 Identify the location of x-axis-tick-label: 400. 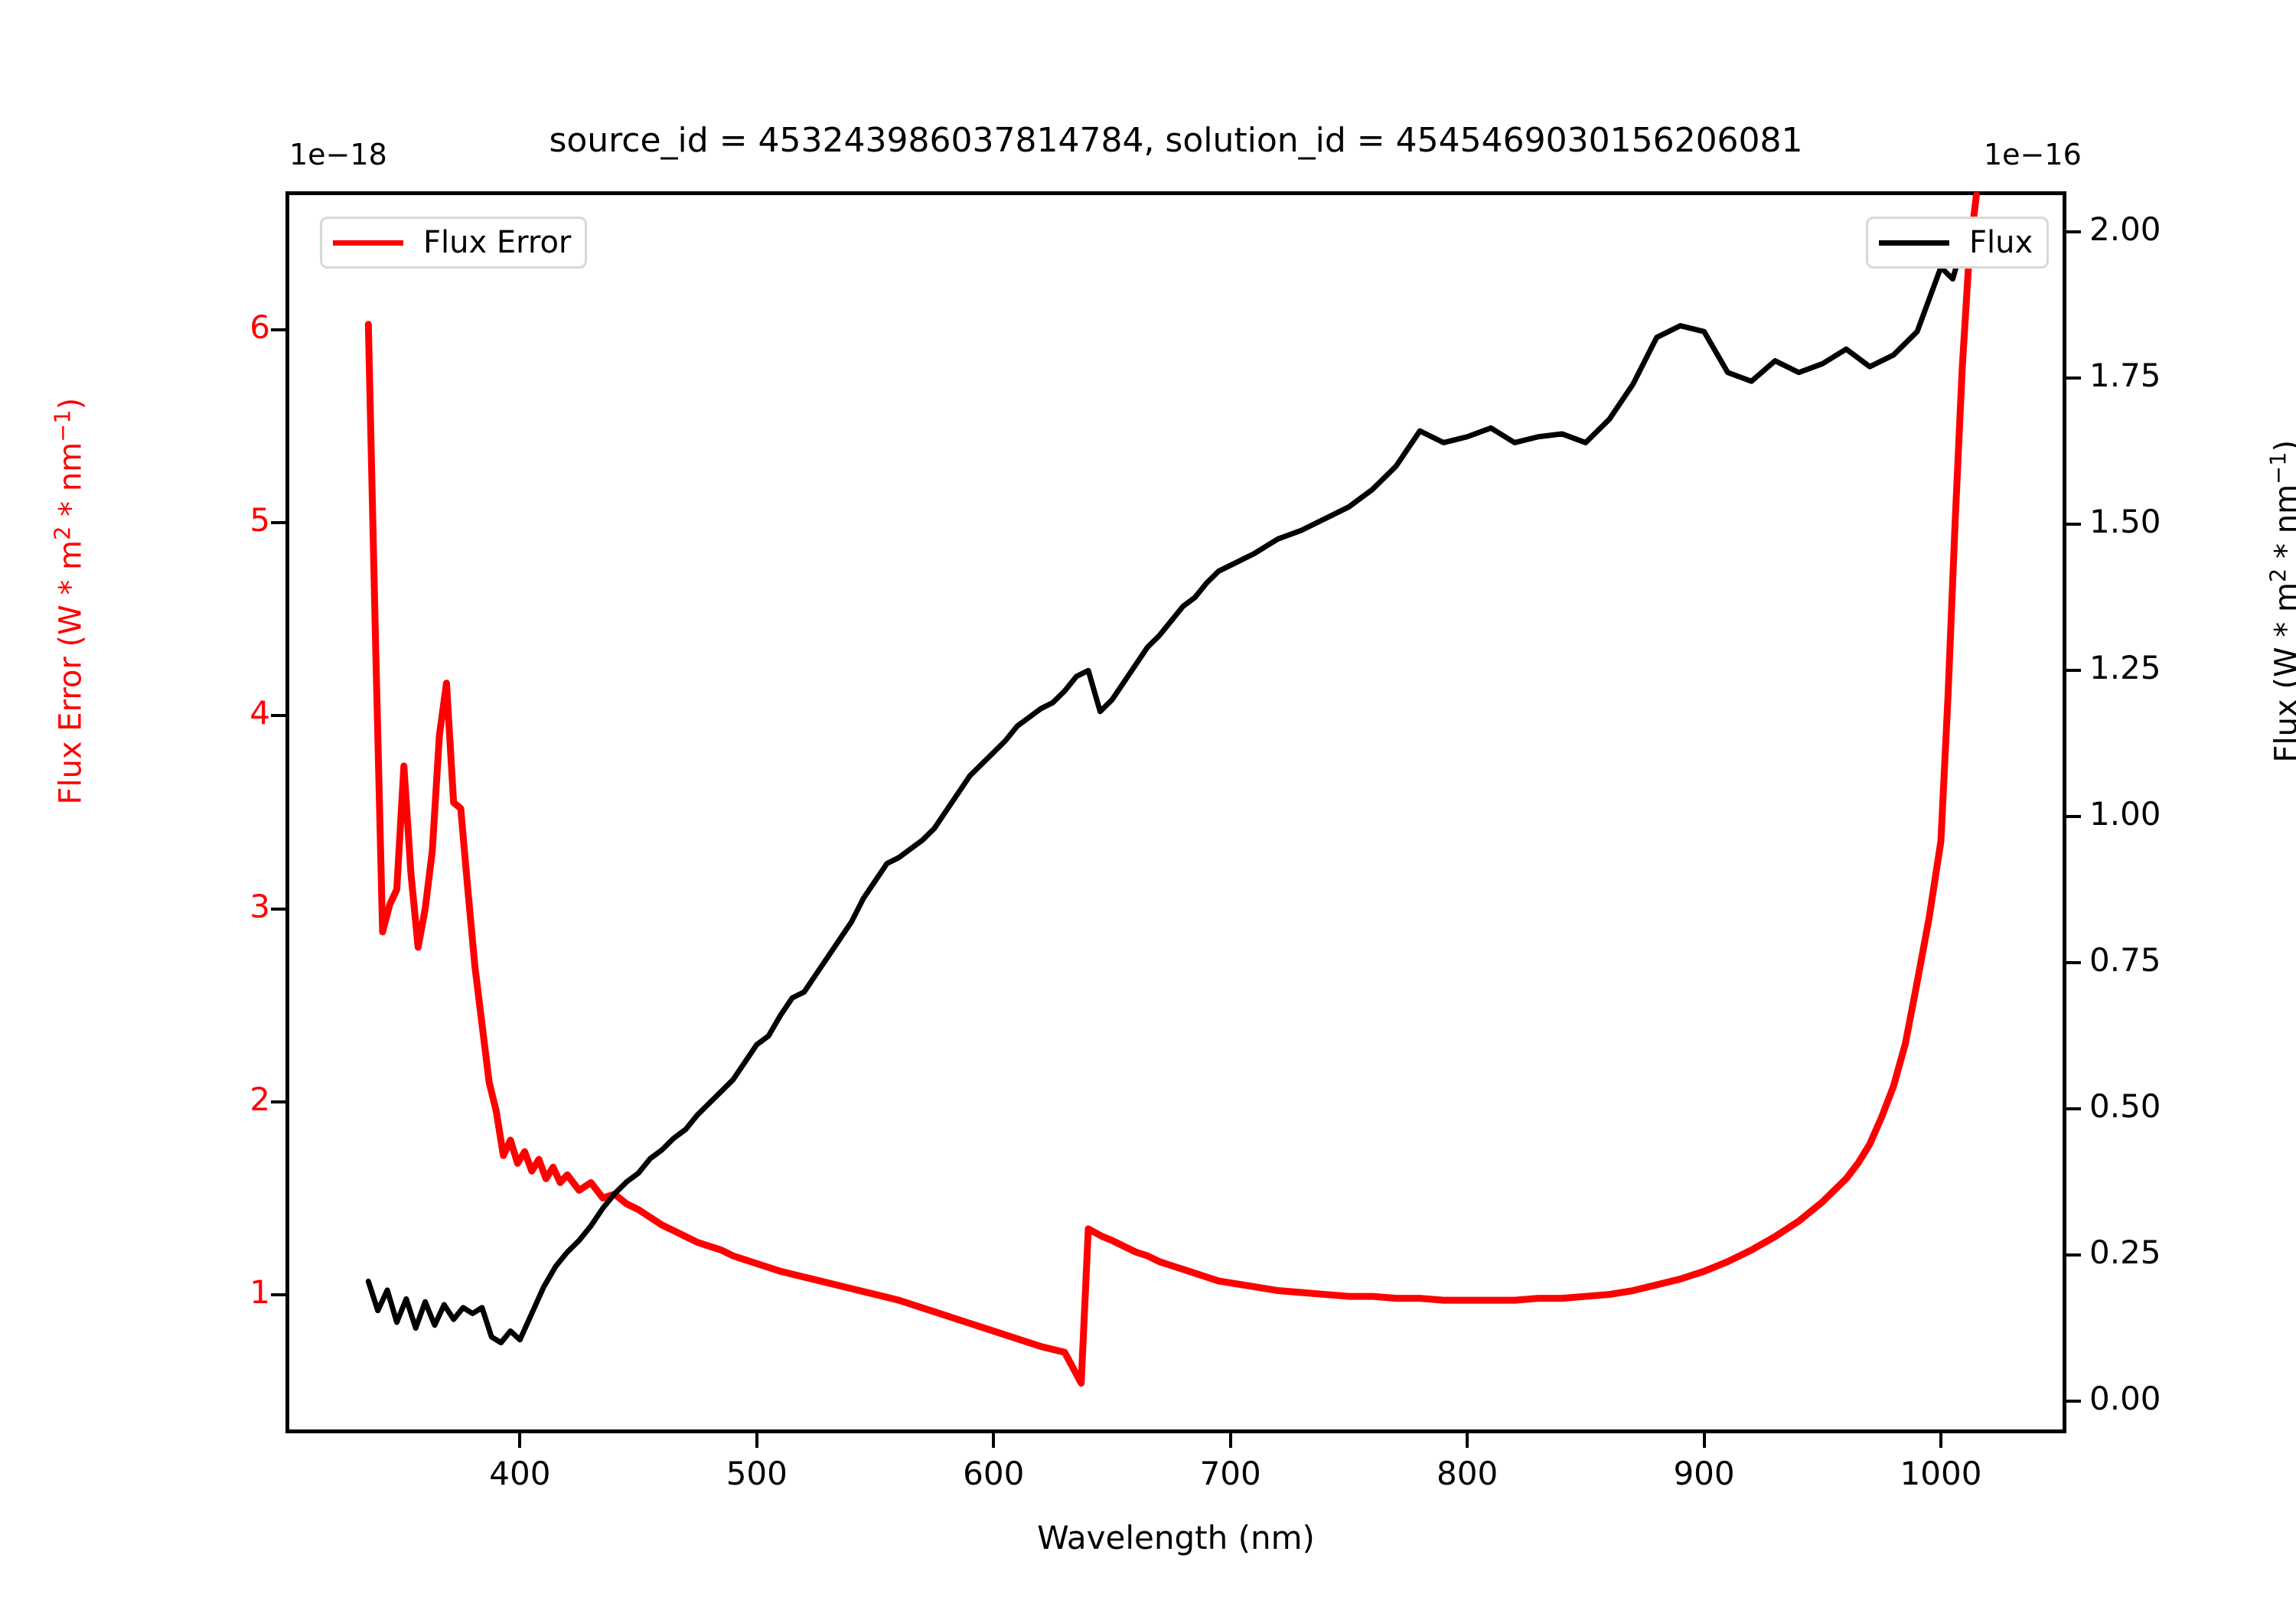
(520, 1473).